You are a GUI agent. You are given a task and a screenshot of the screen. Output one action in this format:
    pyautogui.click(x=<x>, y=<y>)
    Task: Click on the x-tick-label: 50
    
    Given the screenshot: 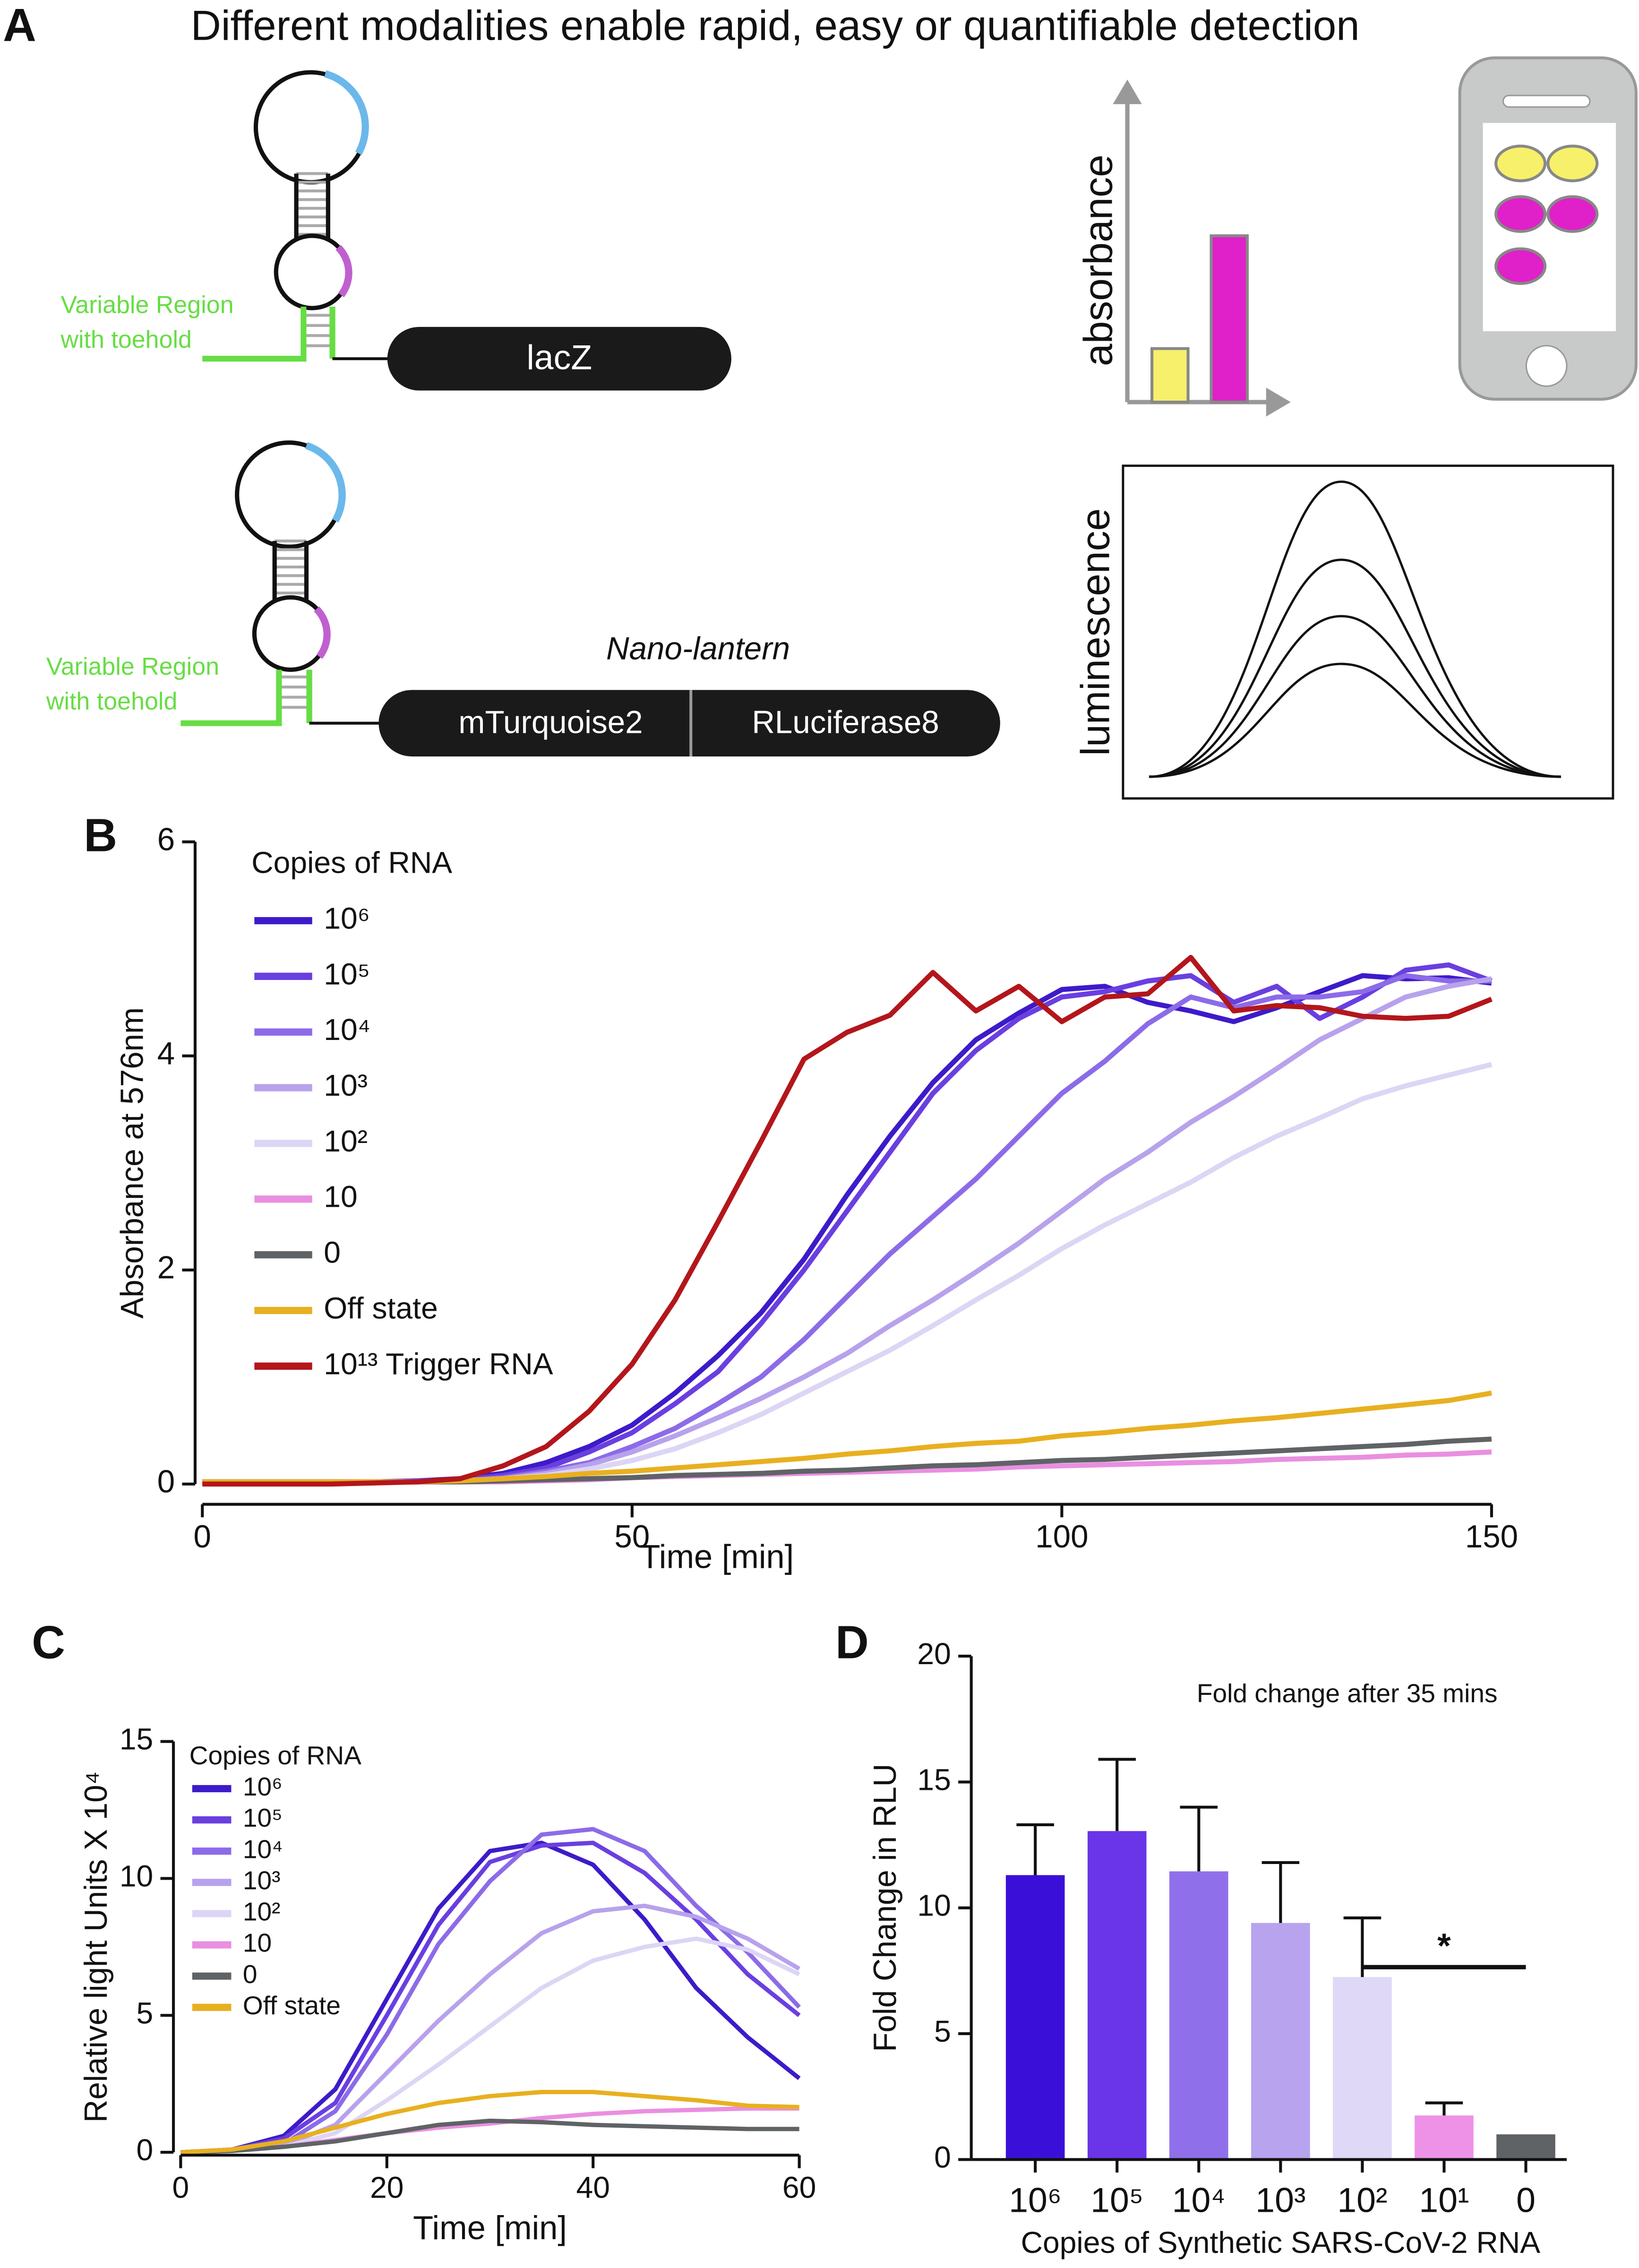 What is the action you would take?
    pyautogui.click(x=632, y=1537)
    